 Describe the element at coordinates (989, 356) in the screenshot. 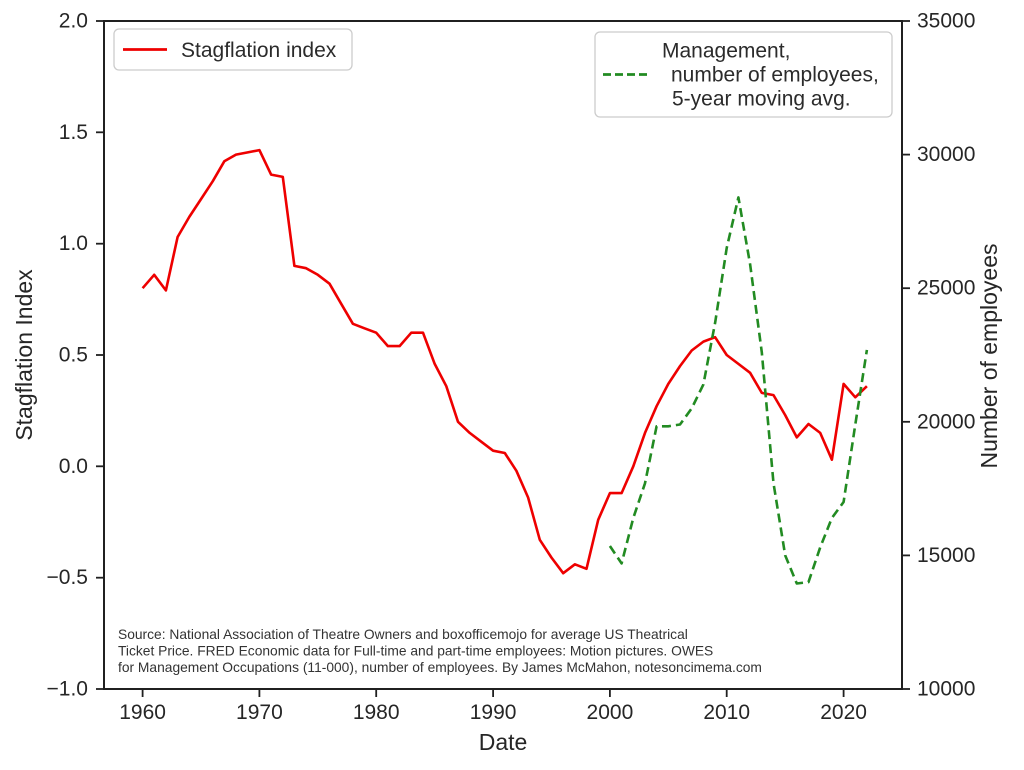

I see `right-axis-label: Number of employees` at that location.